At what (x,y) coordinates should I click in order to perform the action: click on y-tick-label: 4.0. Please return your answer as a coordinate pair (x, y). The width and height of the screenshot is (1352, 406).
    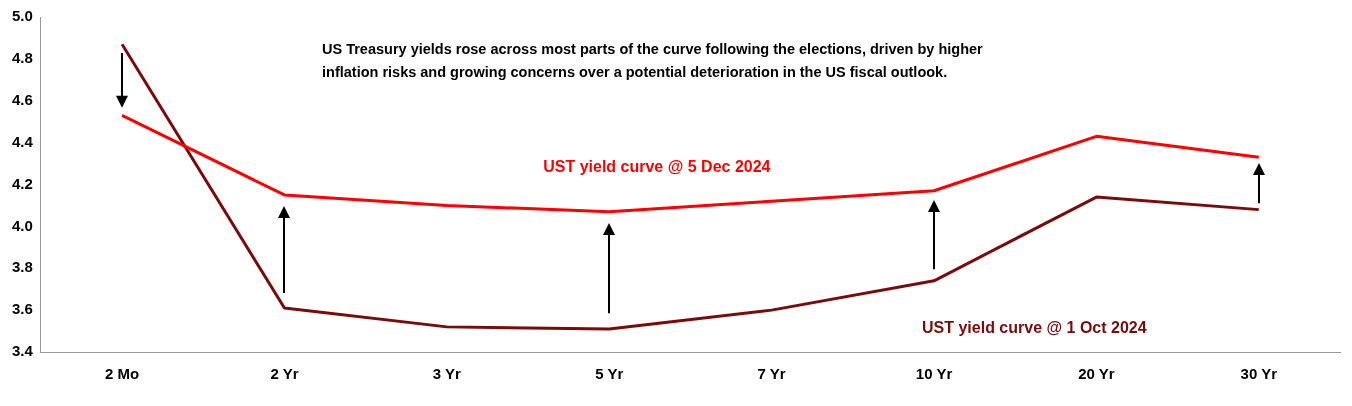
    Looking at the image, I should click on (22, 225).